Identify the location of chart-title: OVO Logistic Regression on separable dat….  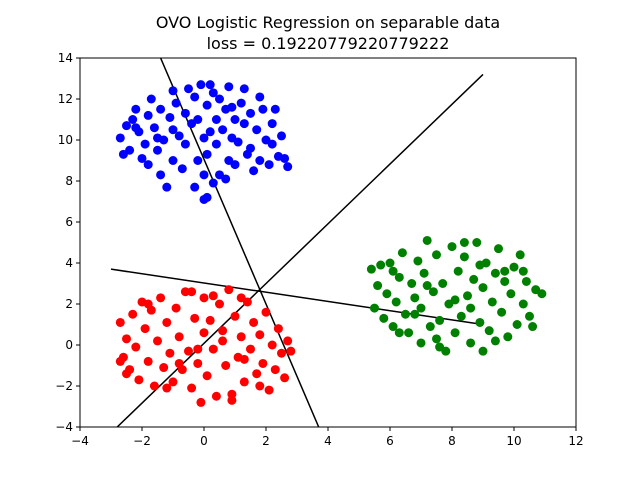
(328, 22).